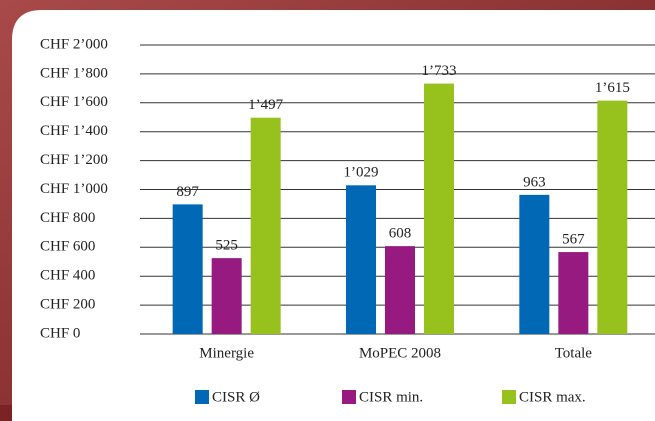  What do you see at coordinates (400, 353) in the screenshot?
I see `x-tick-label: MoPEC 2008` at bounding box center [400, 353].